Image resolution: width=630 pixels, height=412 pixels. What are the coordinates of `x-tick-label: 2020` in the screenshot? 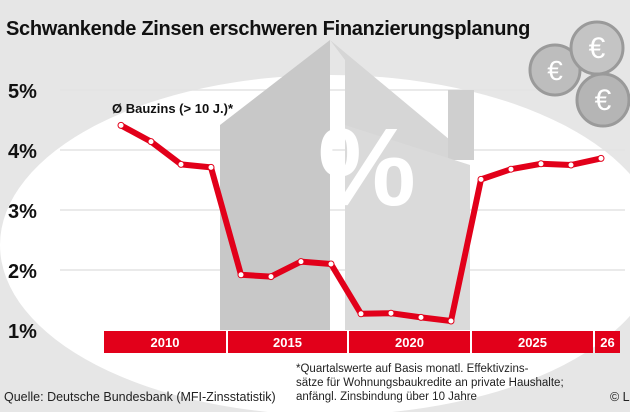 It's located at (409, 342).